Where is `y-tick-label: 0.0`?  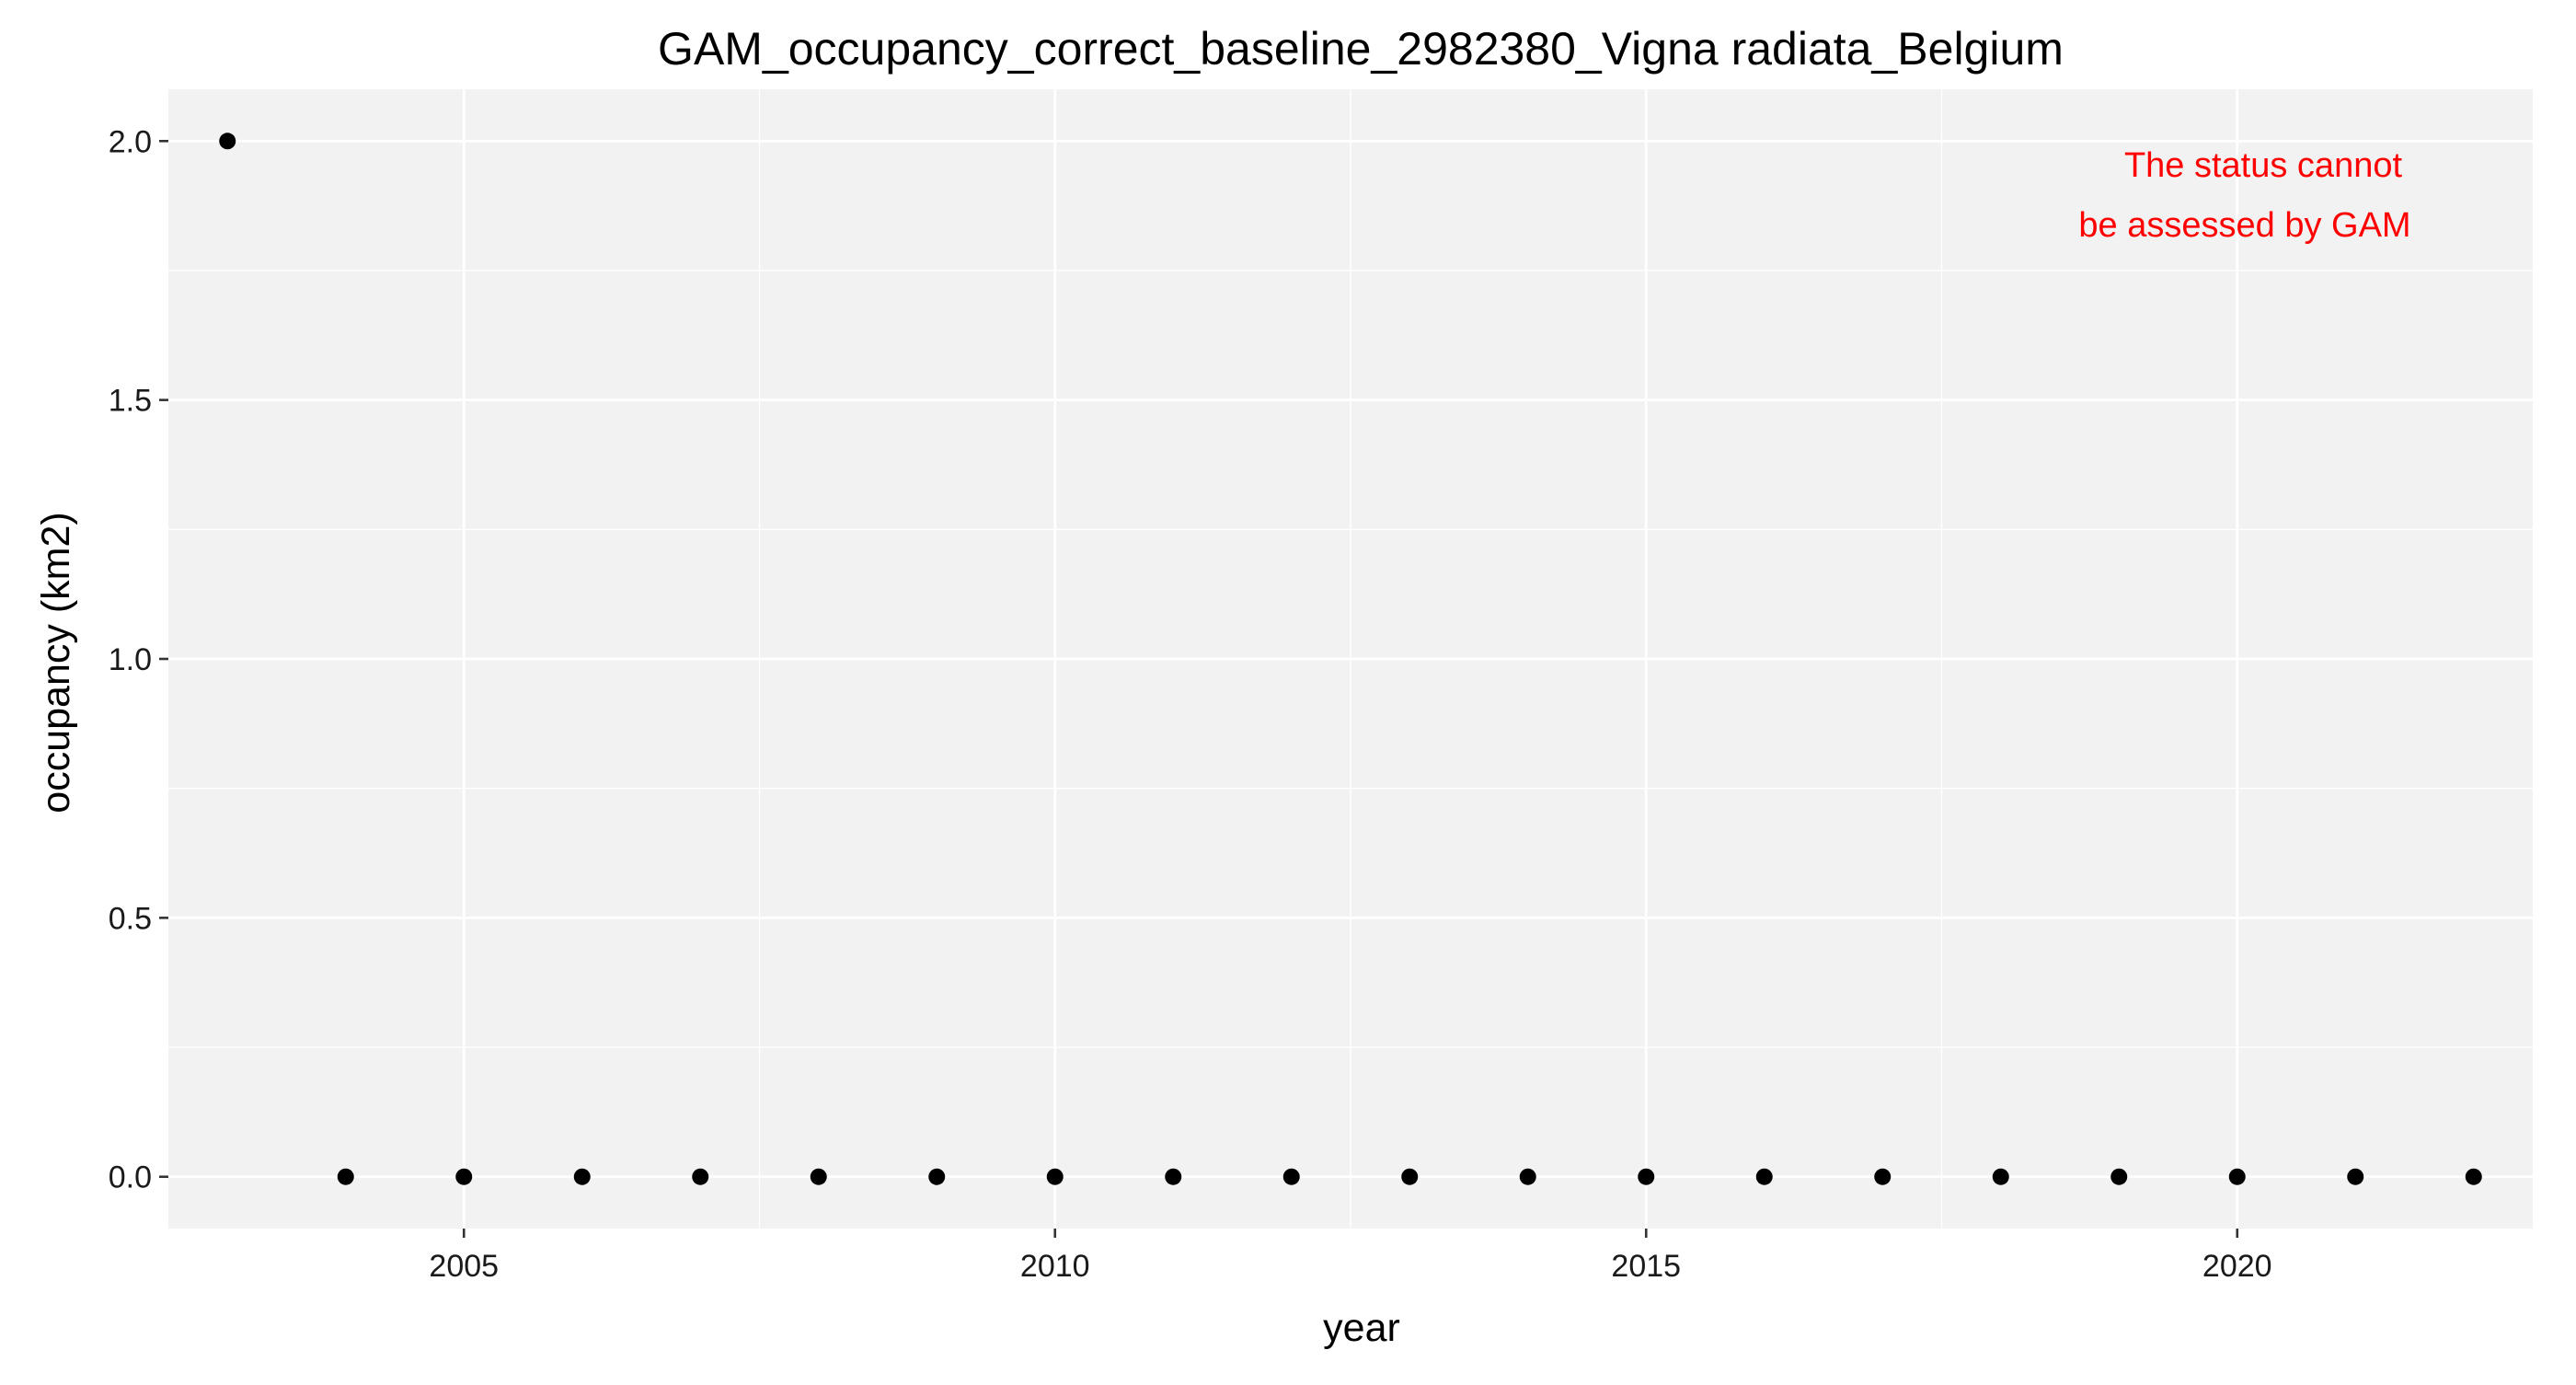 y-tick-label: 0.0 is located at coordinates (130, 1177).